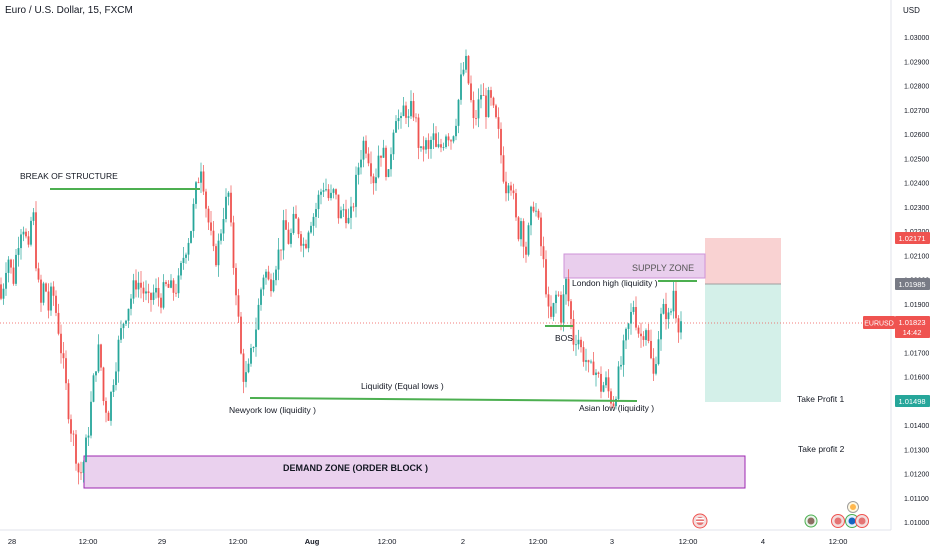 The width and height of the screenshot is (932, 550). What do you see at coordinates (916, 159) in the screenshot?
I see `price-tick-label: 1.02500` at bounding box center [916, 159].